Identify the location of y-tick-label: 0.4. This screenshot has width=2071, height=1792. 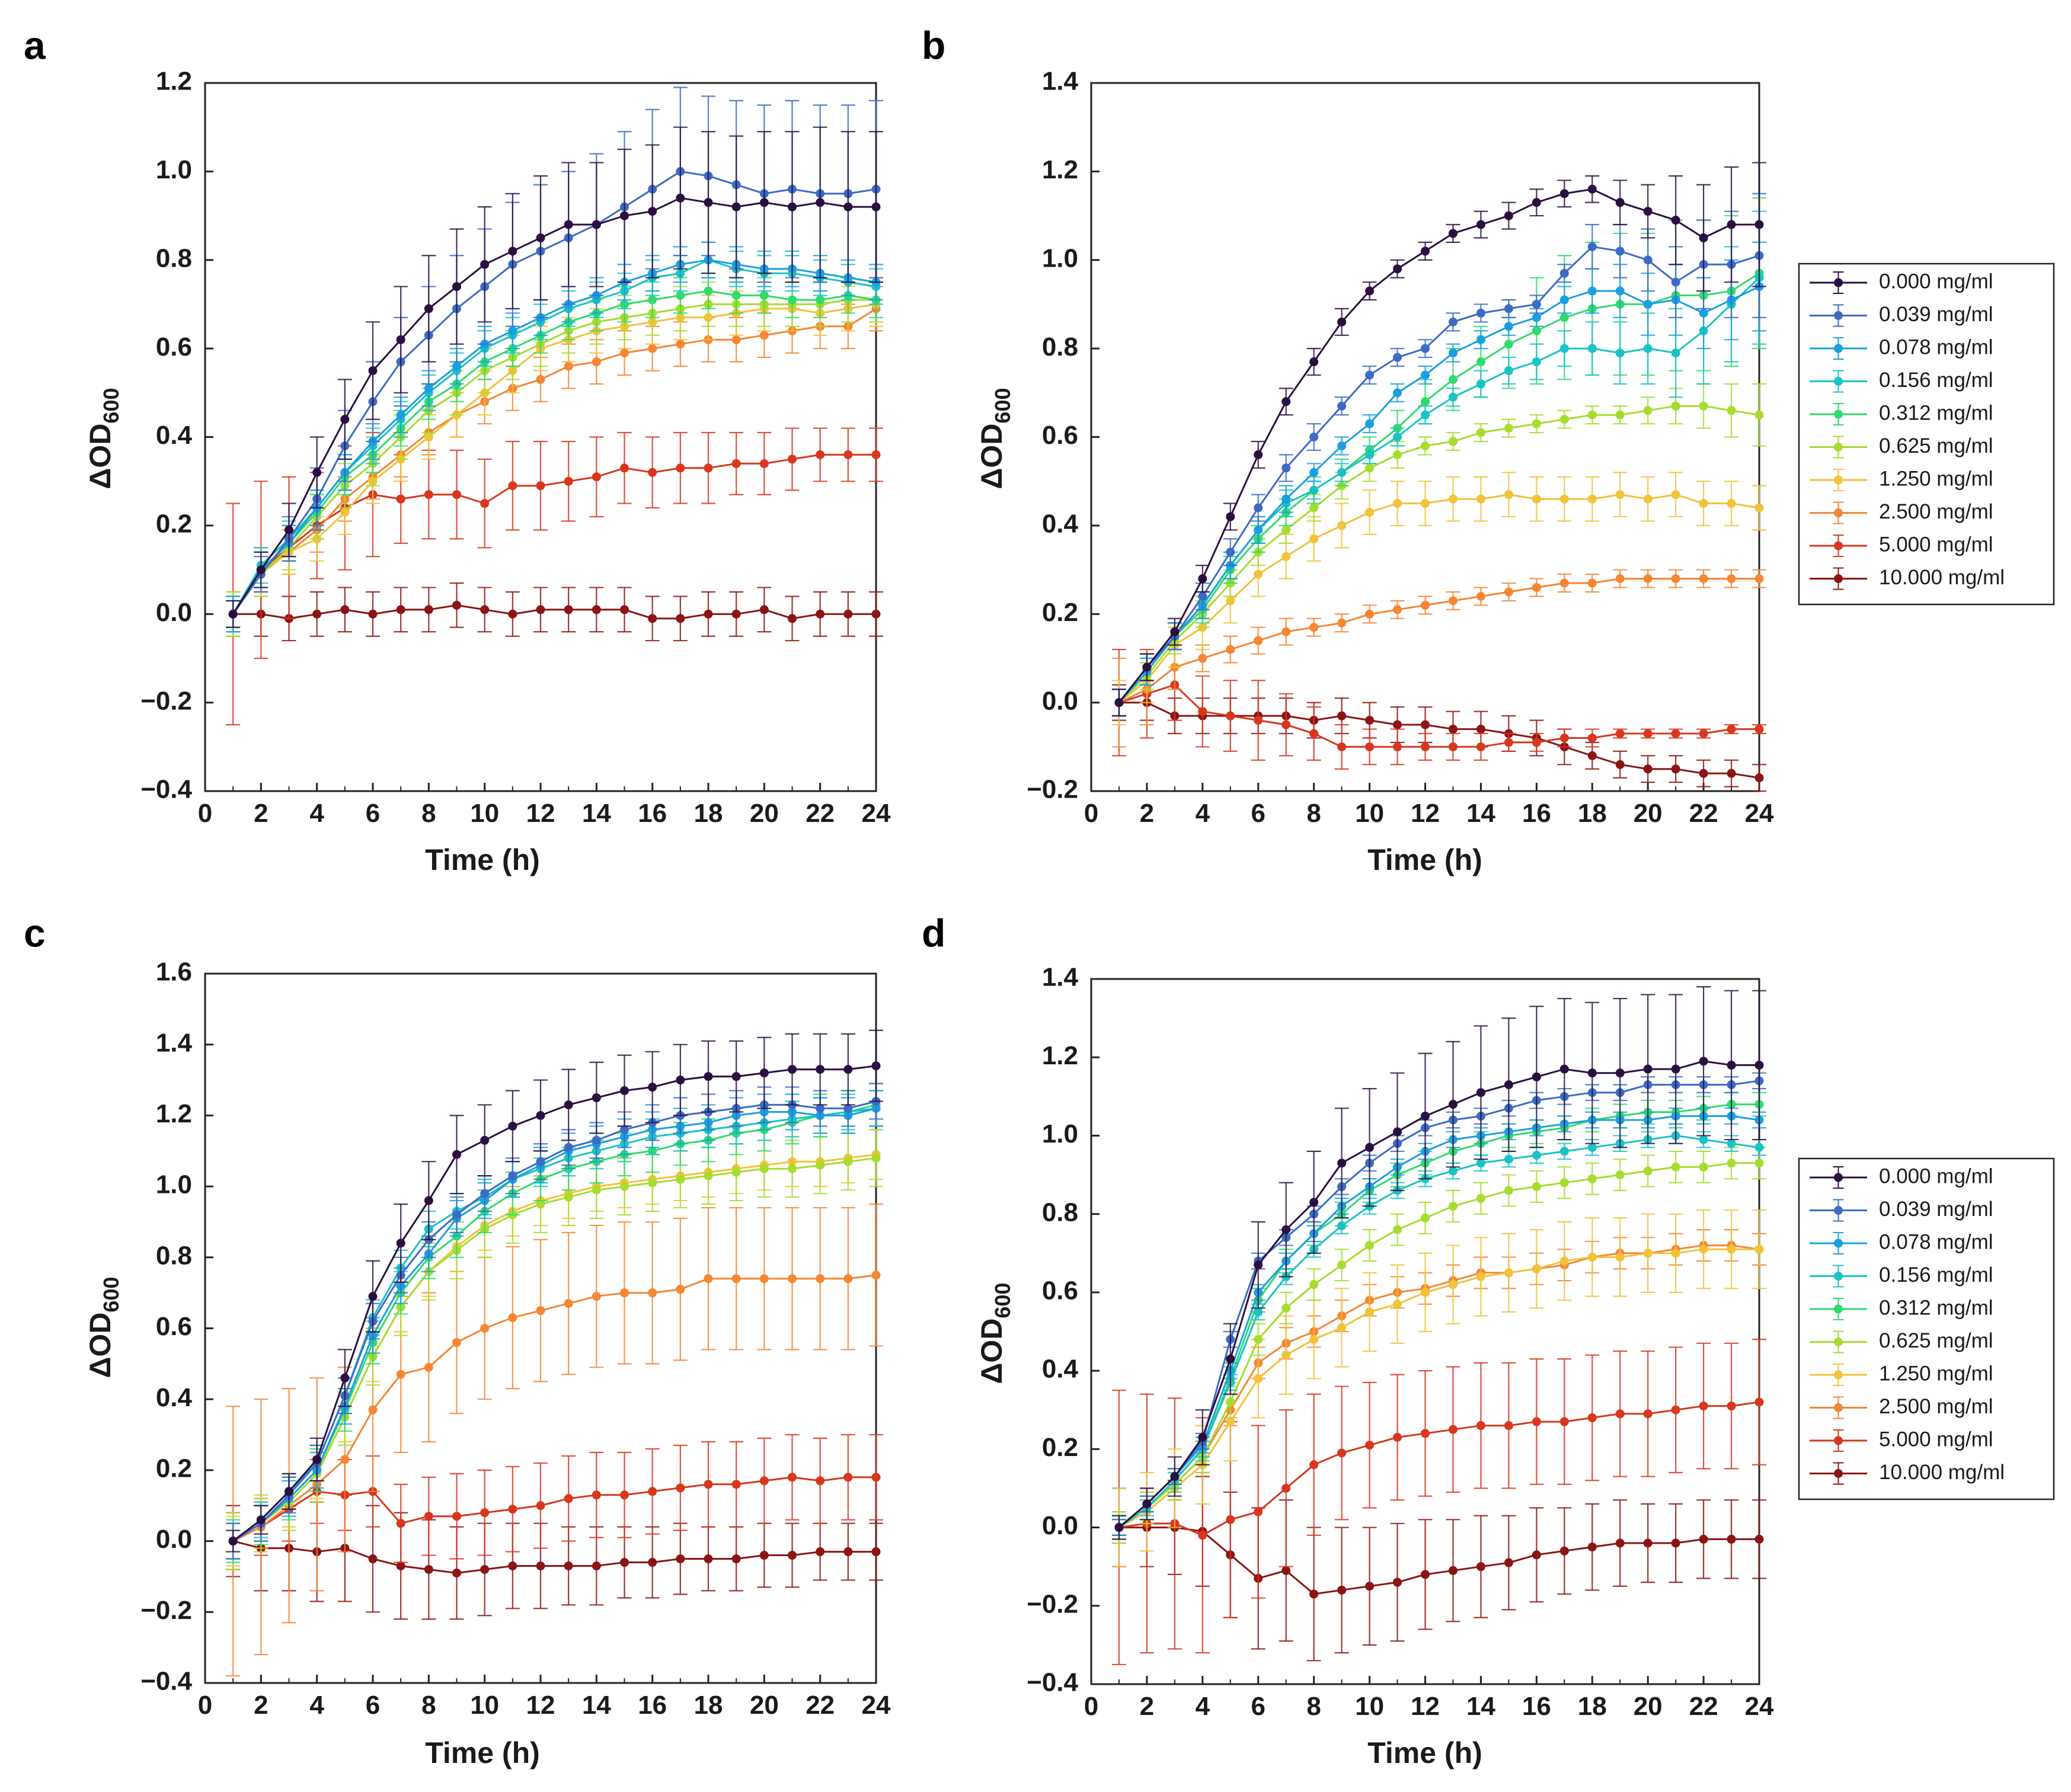
(174, 1397).